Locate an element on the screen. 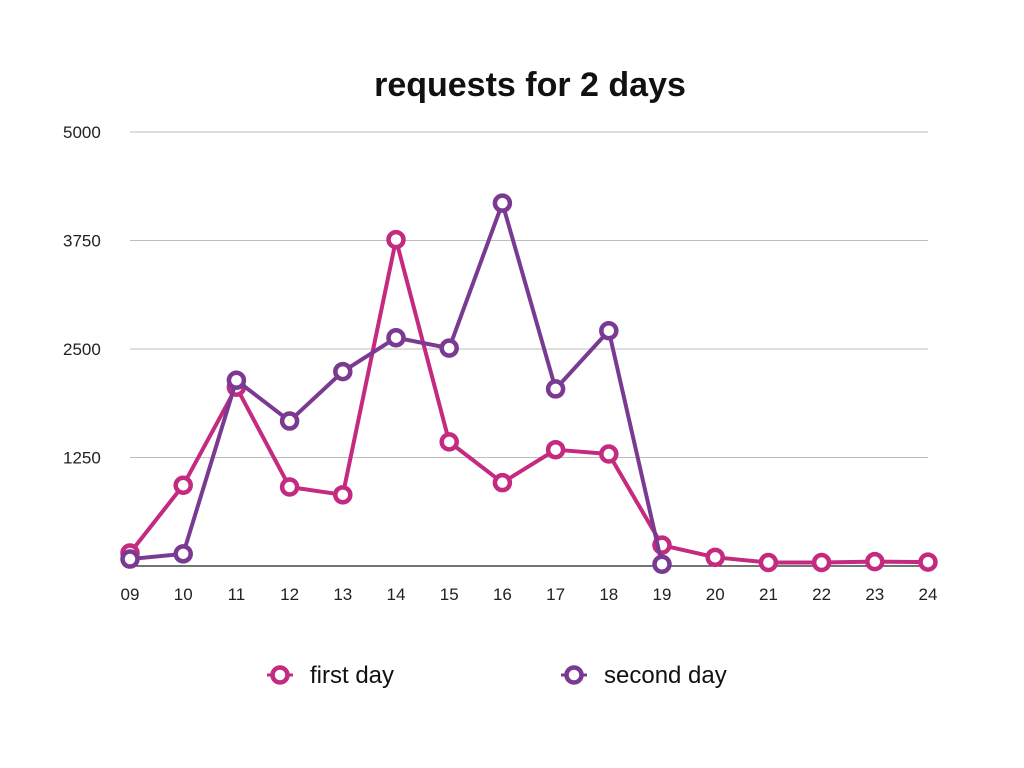  x-tick-label: 18 is located at coordinates (608, 594).